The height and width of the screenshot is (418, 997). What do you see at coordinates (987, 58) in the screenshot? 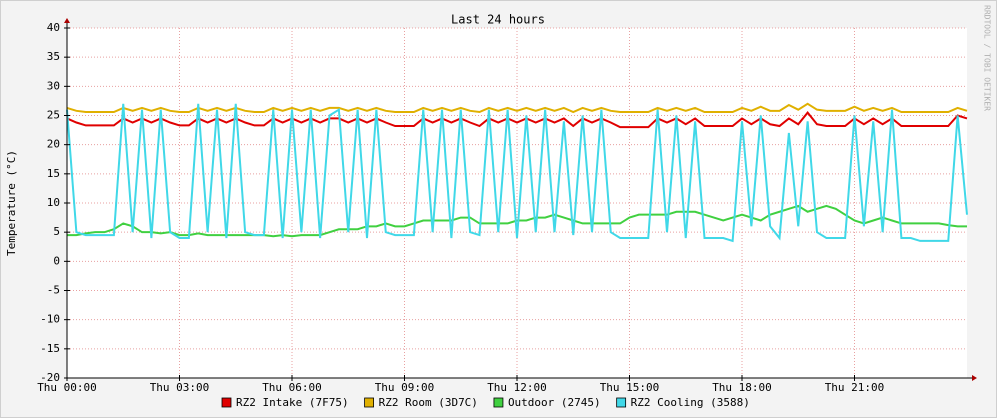
I see `watermark: RRDTOOL / TOBI OETIKER` at bounding box center [987, 58].